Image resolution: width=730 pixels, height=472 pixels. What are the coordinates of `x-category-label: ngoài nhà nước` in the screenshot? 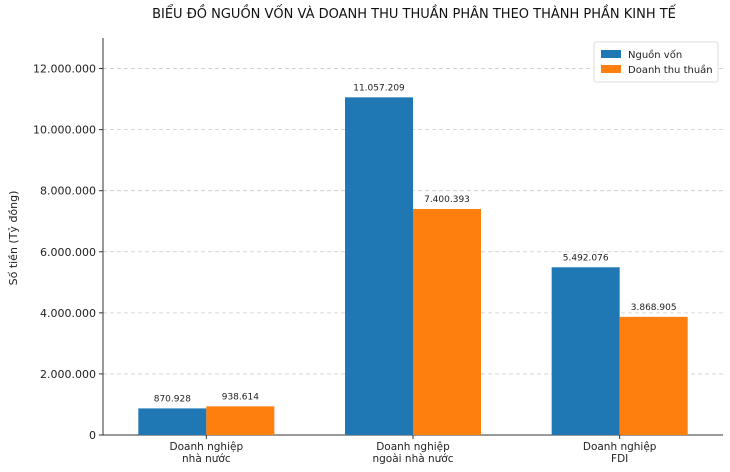 It's located at (412, 459).